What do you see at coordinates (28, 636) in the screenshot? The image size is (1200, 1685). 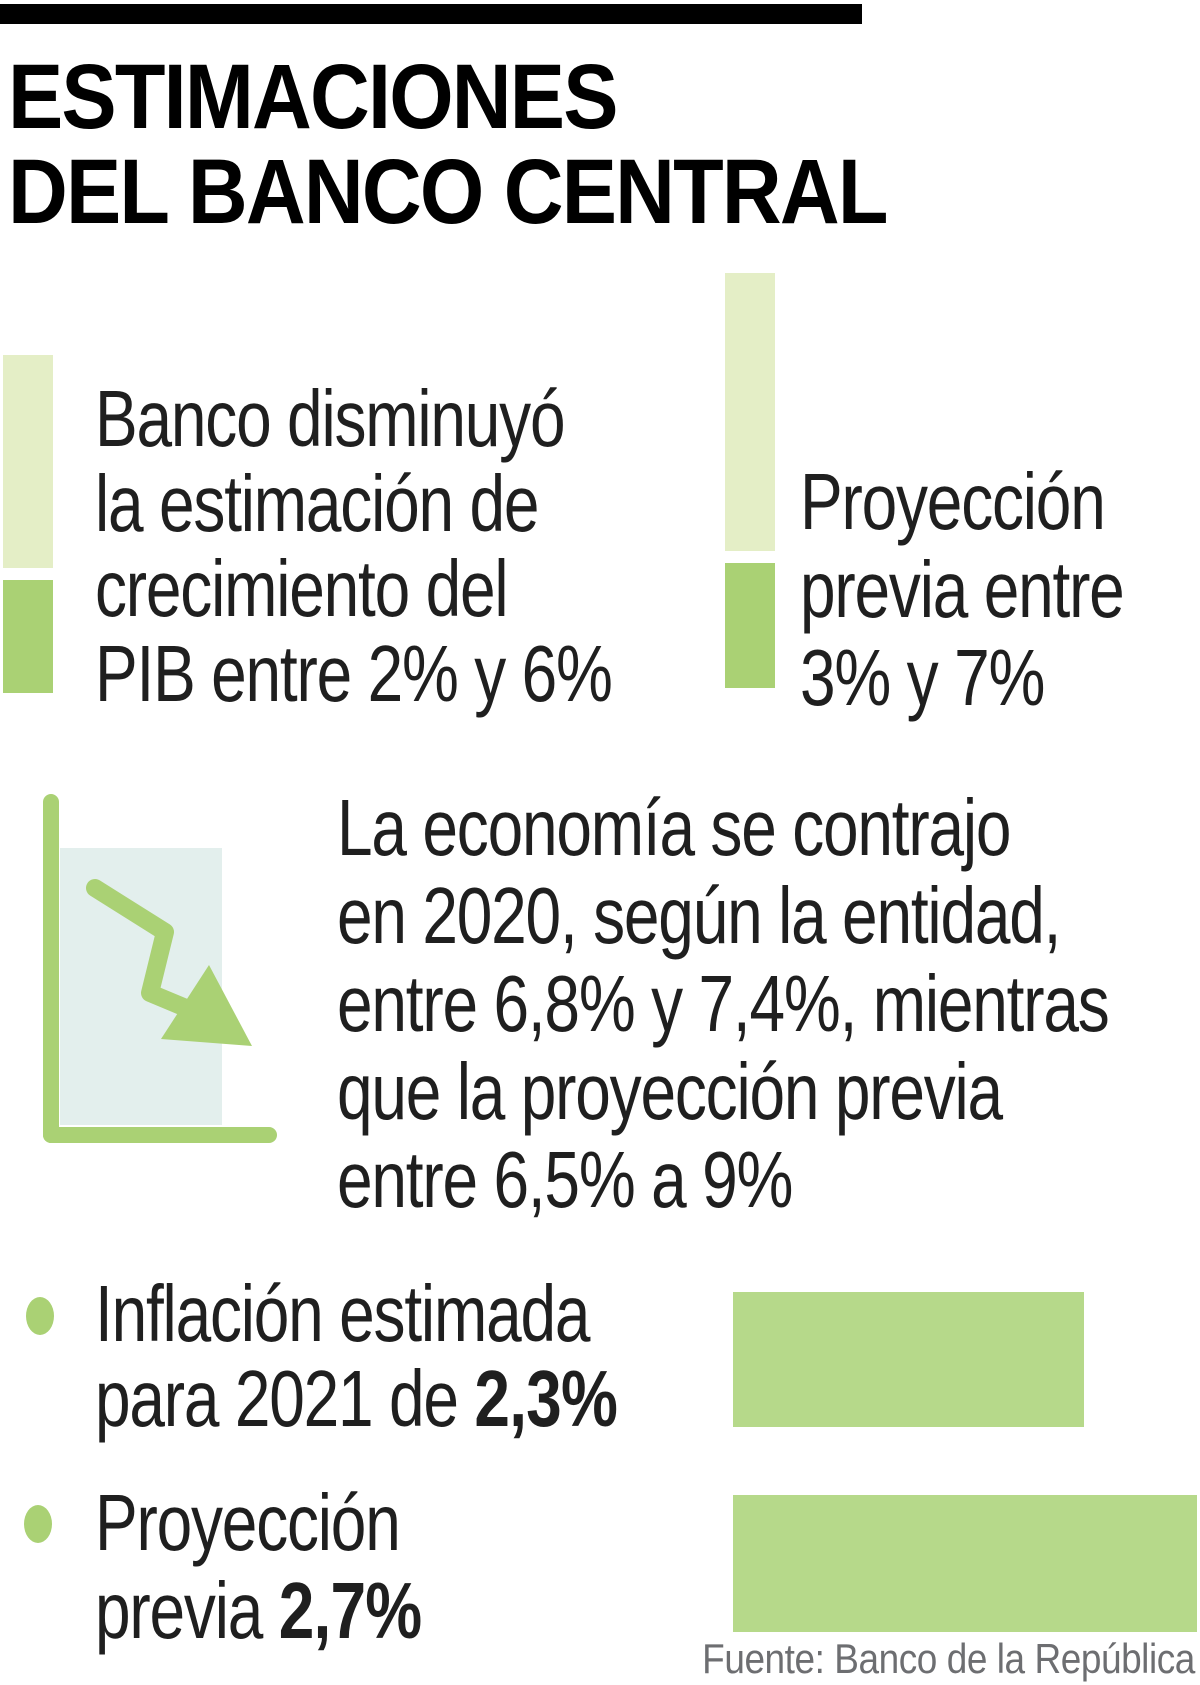 I see `gdp-new-range-bar-dark` at bounding box center [28, 636].